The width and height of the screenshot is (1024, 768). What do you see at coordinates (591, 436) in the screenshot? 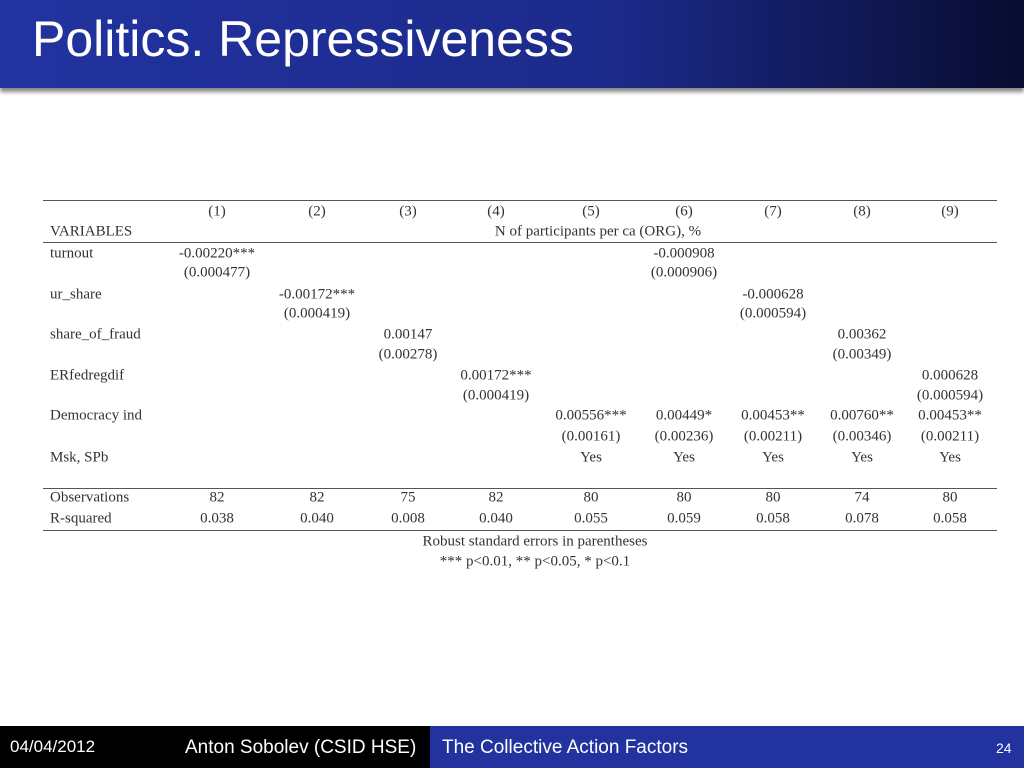
I see `standard-error: (0.00161)` at bounding box center [591, 436].